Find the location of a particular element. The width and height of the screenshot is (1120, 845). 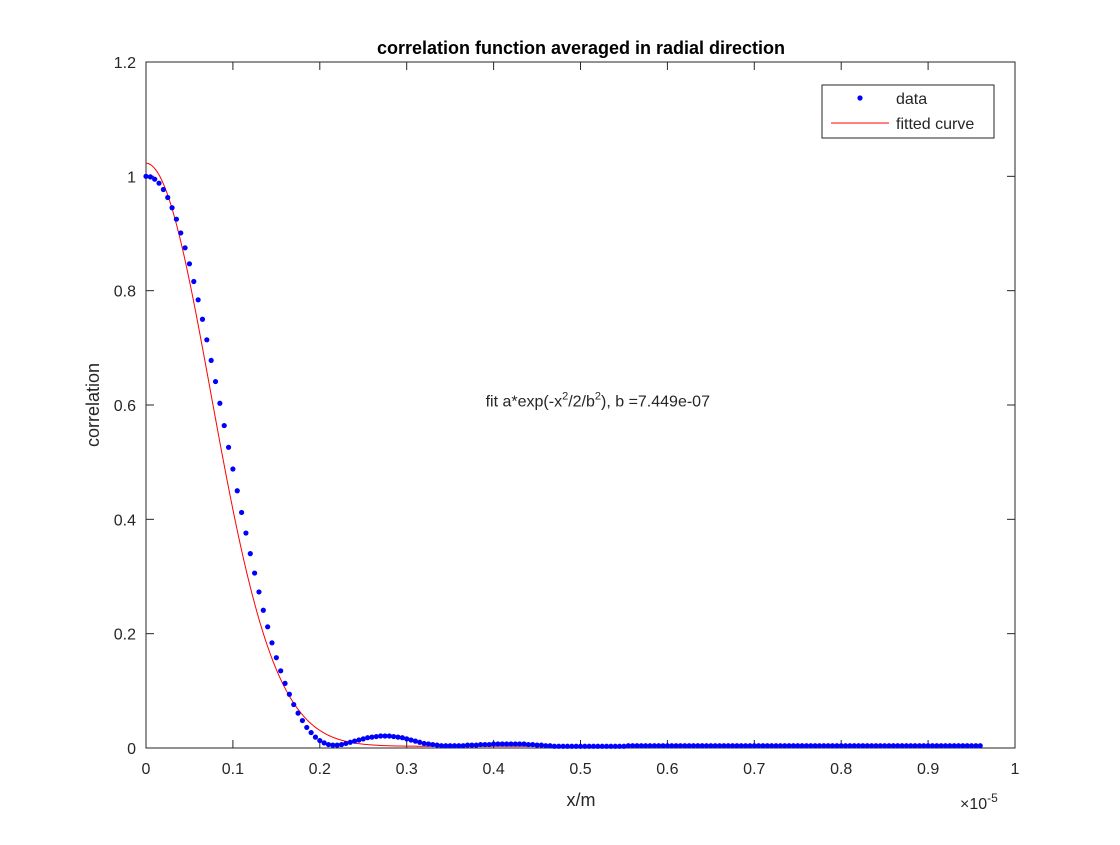

legend: data fitted curve is located at coordinates (908, 111).